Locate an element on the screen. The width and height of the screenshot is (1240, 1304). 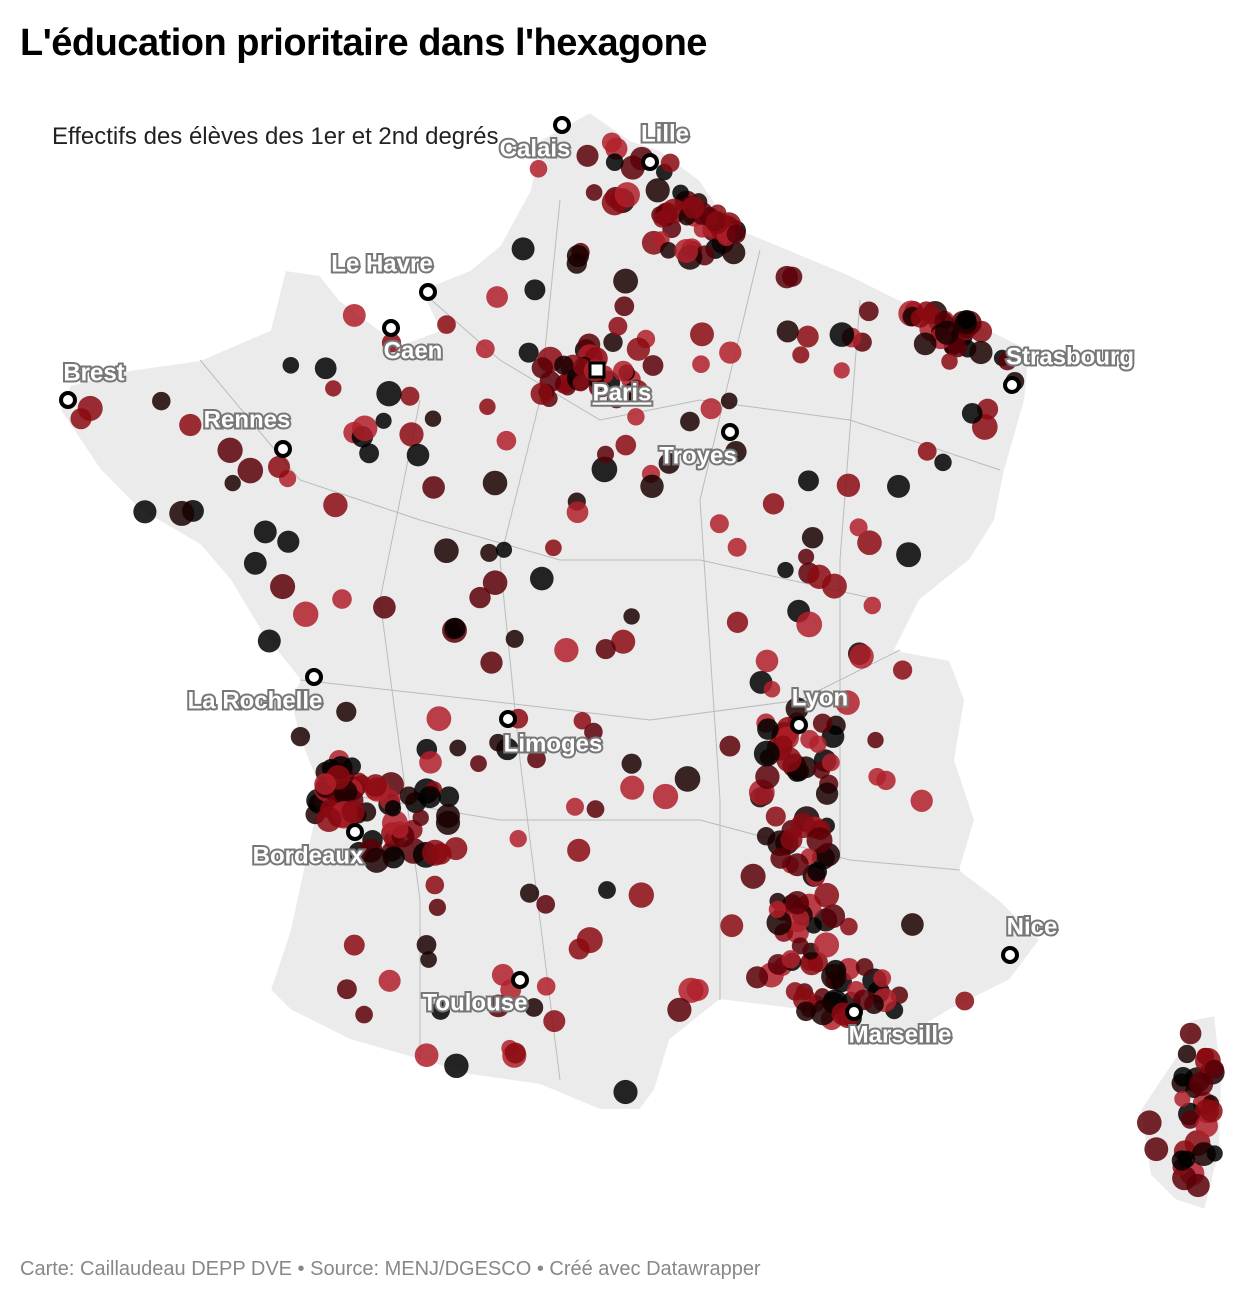
city-label: Lille is located at coordinates (665, 133).